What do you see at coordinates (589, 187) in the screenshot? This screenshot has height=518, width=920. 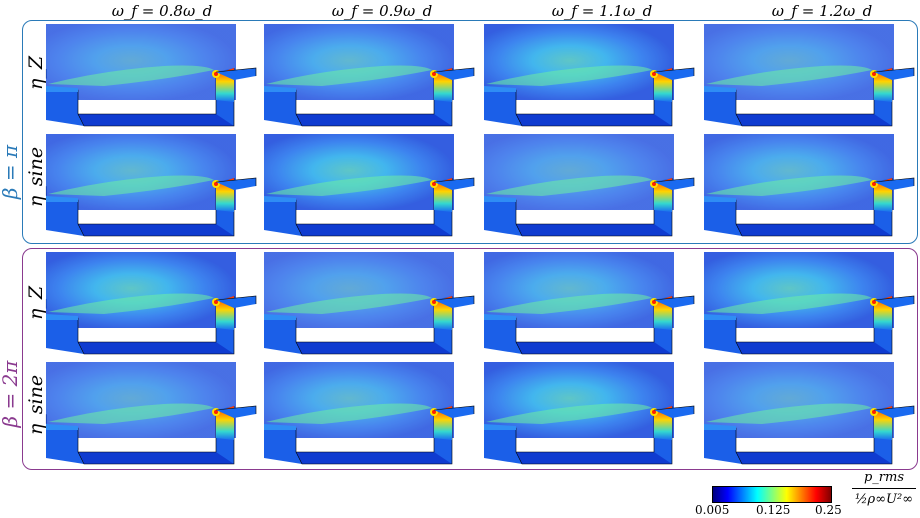 I see `contour-panel-r2-c3` at bounding box center [589, 187].